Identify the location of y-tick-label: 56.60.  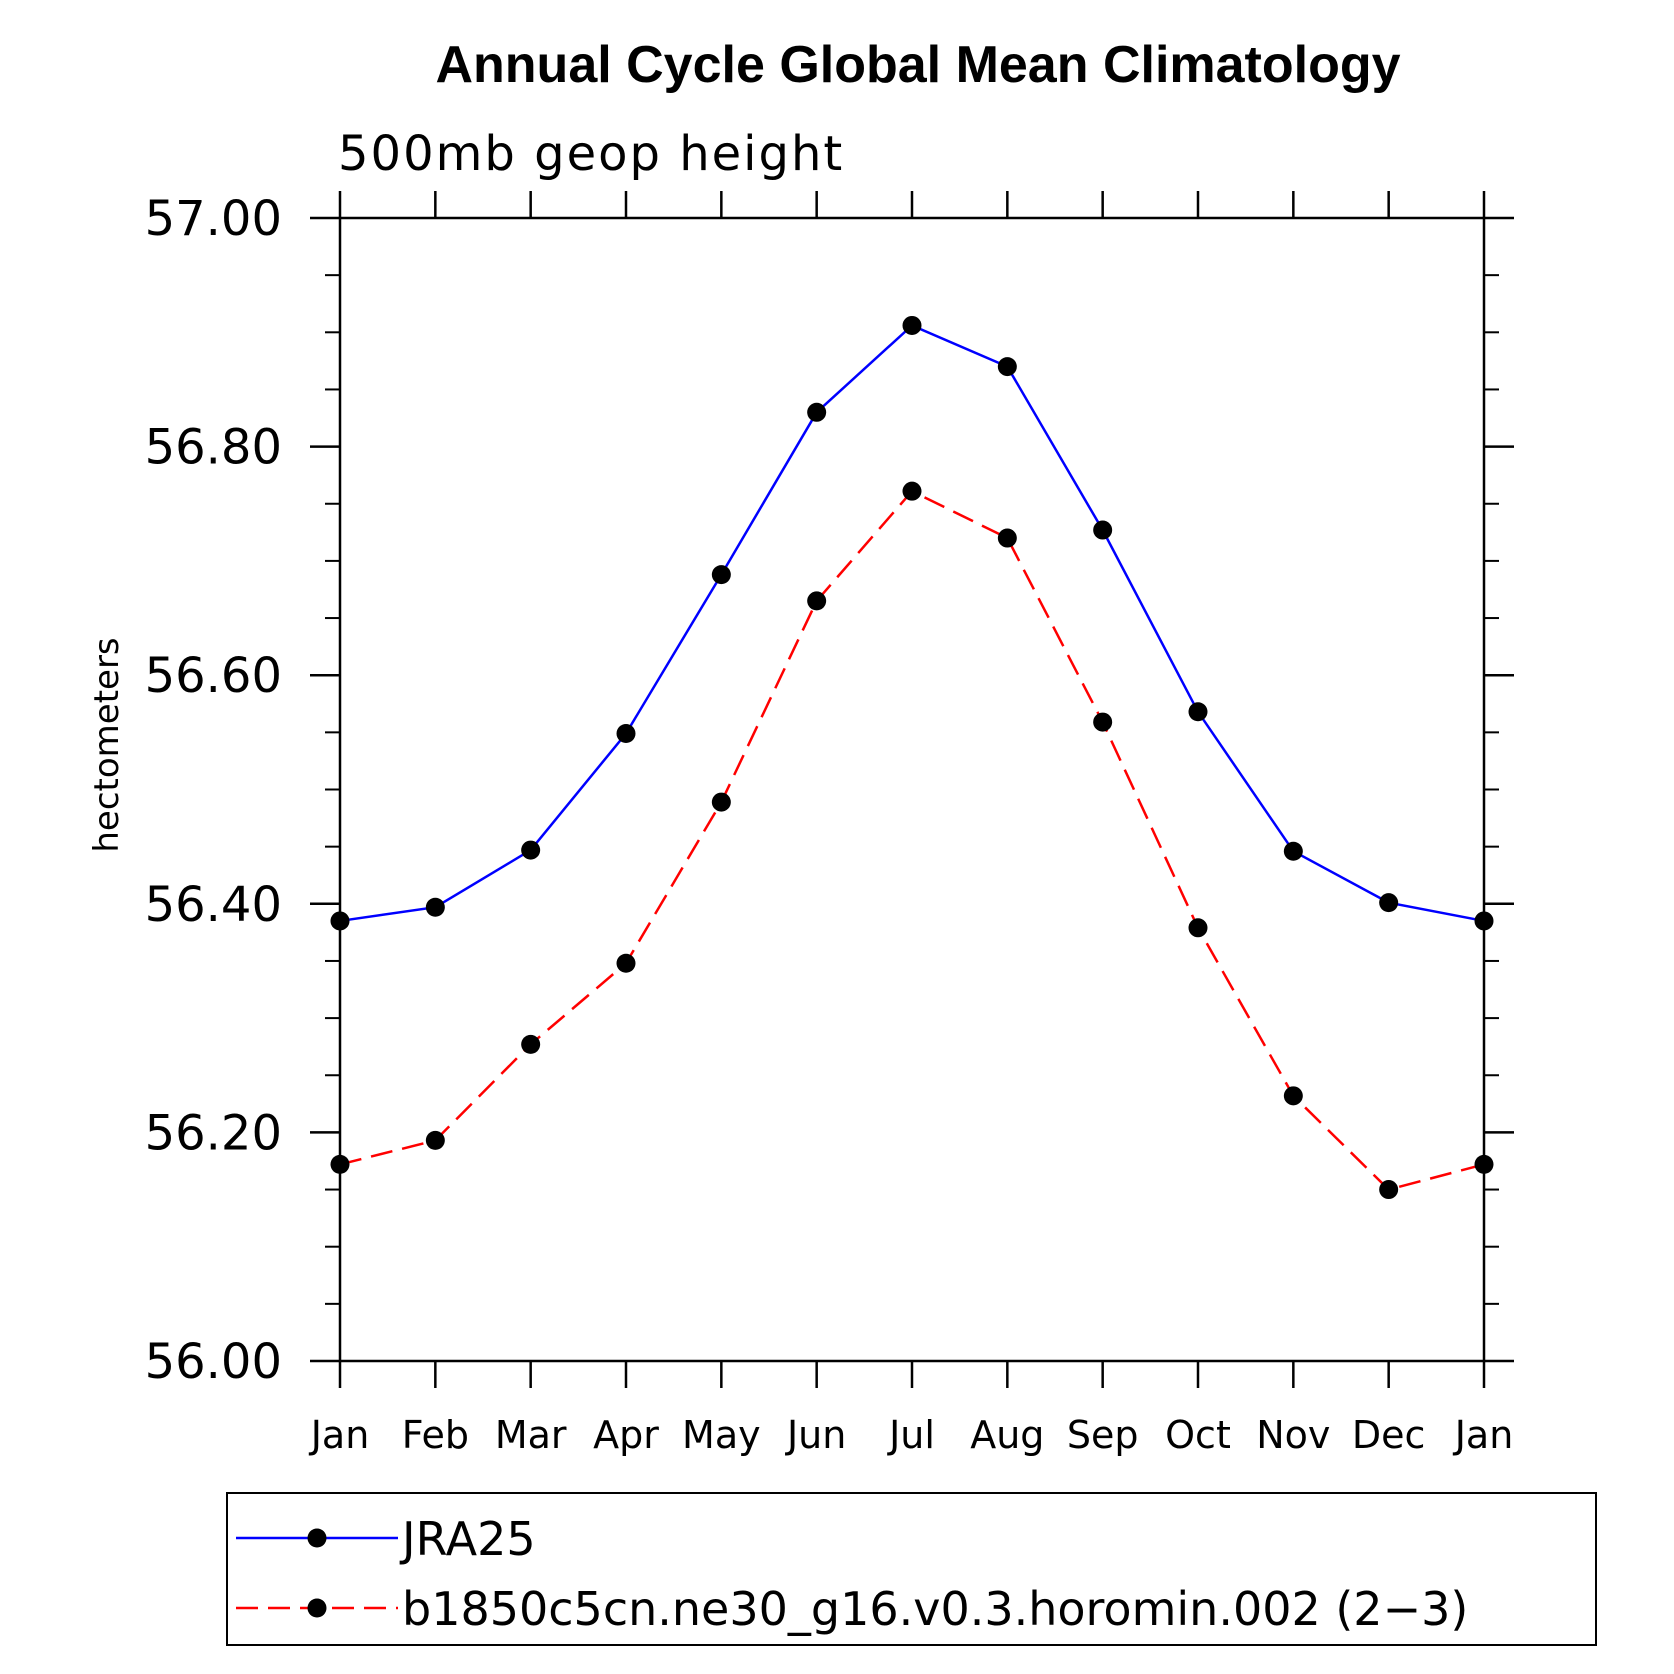
(213, 676).